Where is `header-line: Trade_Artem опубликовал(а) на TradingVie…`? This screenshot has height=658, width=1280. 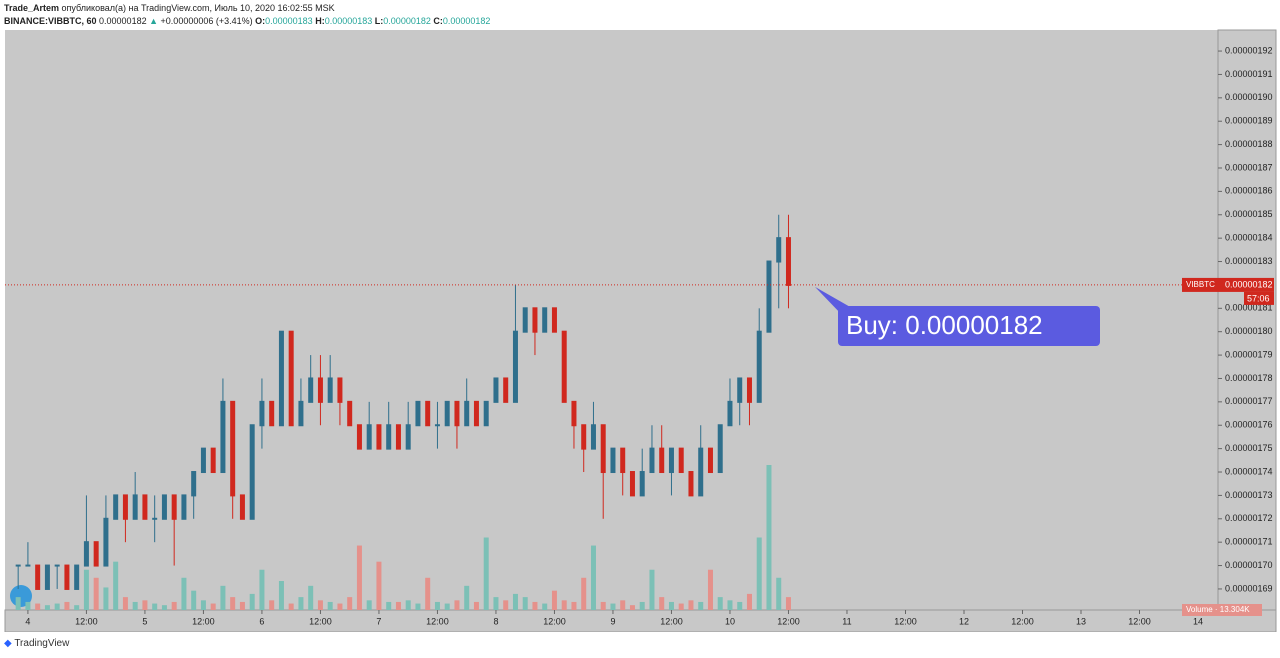 header-line: Trade_Artem опубликовал(а) на TradingVie… is located at coordinates (169, 8).